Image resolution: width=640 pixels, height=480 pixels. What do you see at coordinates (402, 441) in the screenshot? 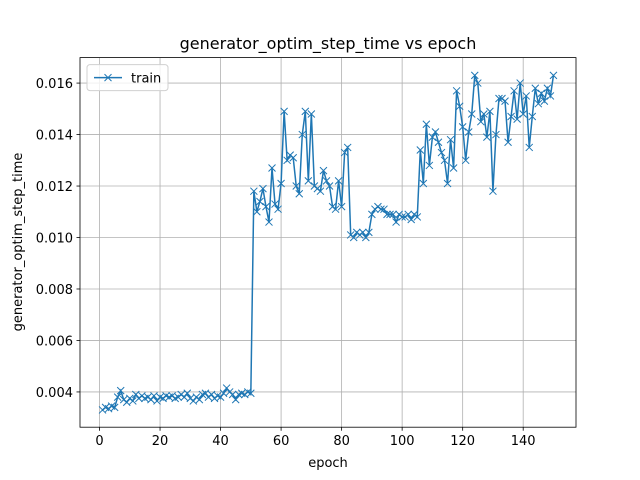
I see `x-tick-label: 100` at bounding box center [402, 441].